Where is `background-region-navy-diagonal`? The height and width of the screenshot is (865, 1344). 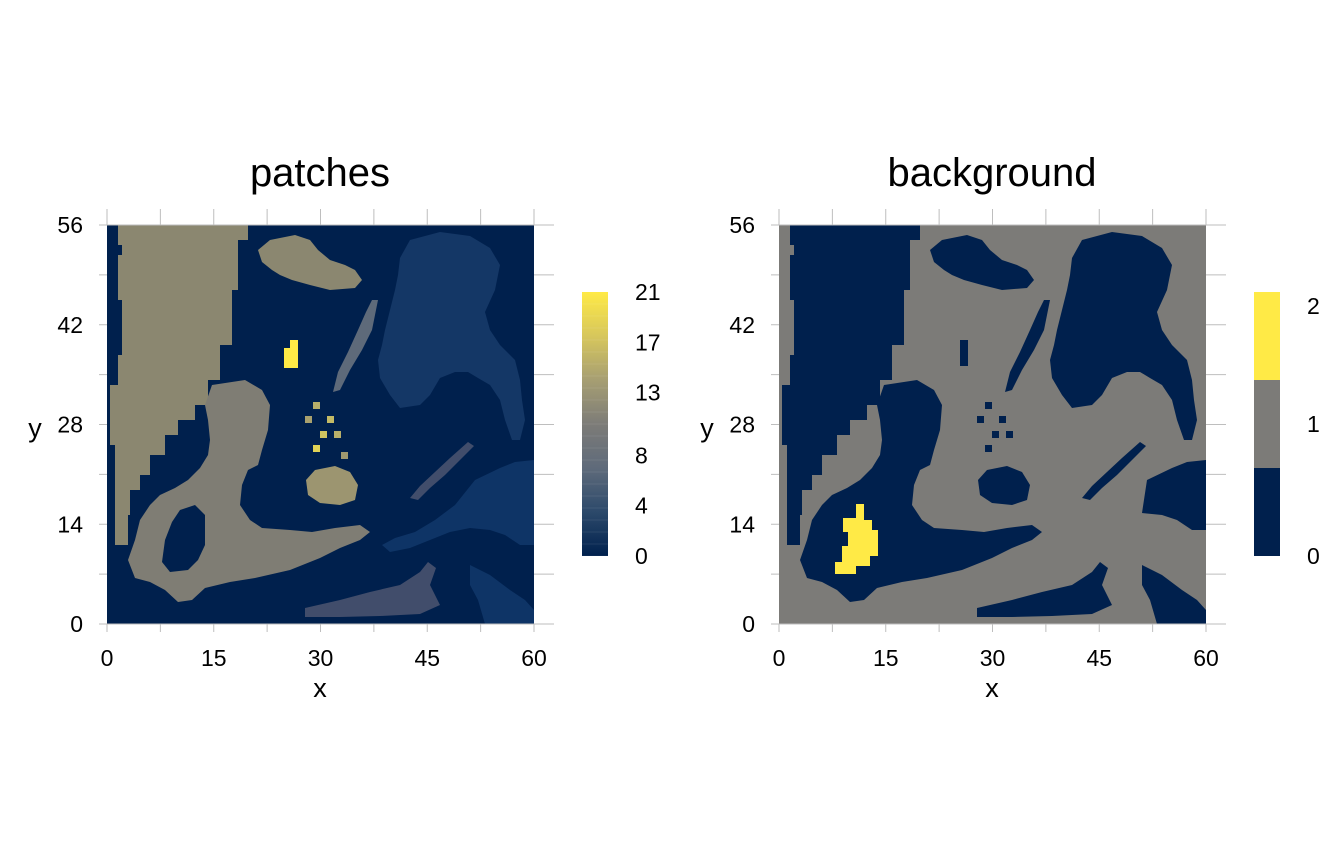 background-region-navy-diagonal is located at coordinates (1027, 346).